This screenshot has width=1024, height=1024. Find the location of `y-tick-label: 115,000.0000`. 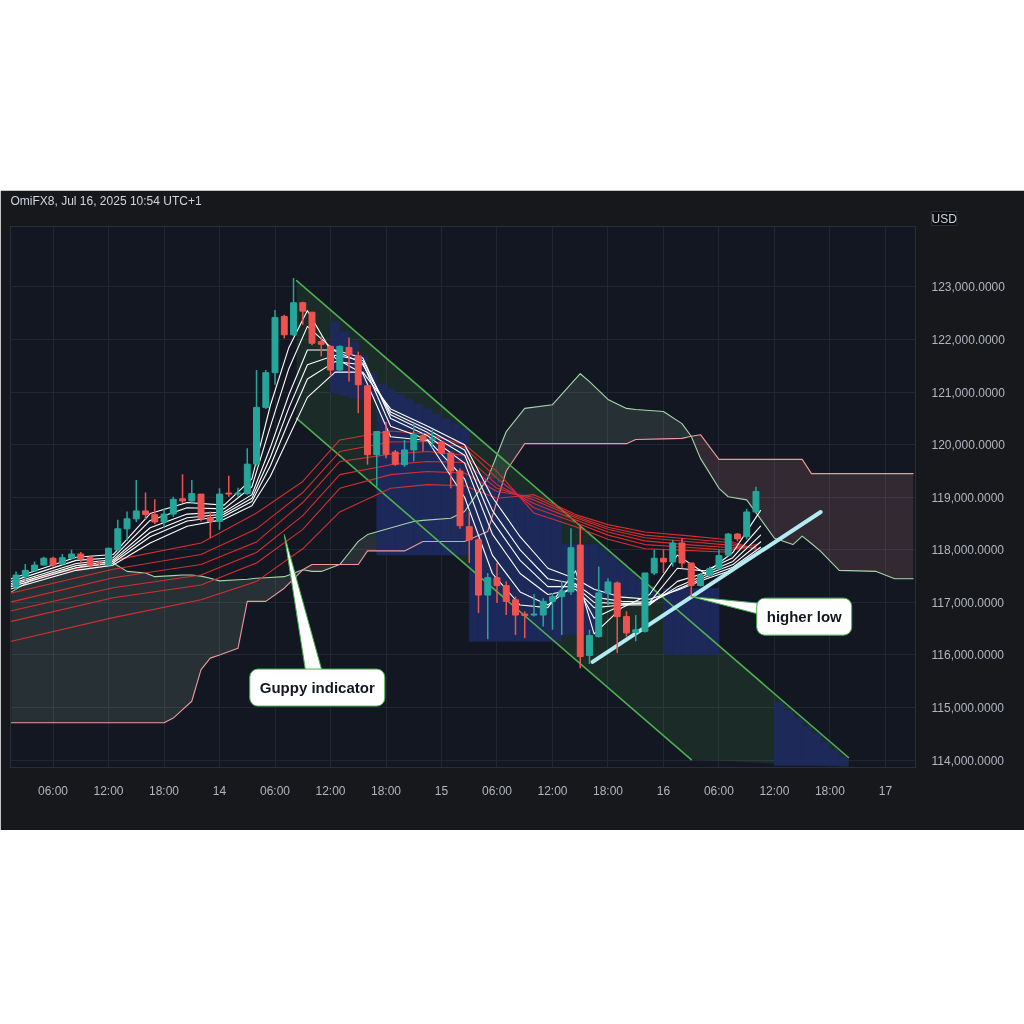

y-tick-label: 115,000.0000 is located at coordinates (968, 708).